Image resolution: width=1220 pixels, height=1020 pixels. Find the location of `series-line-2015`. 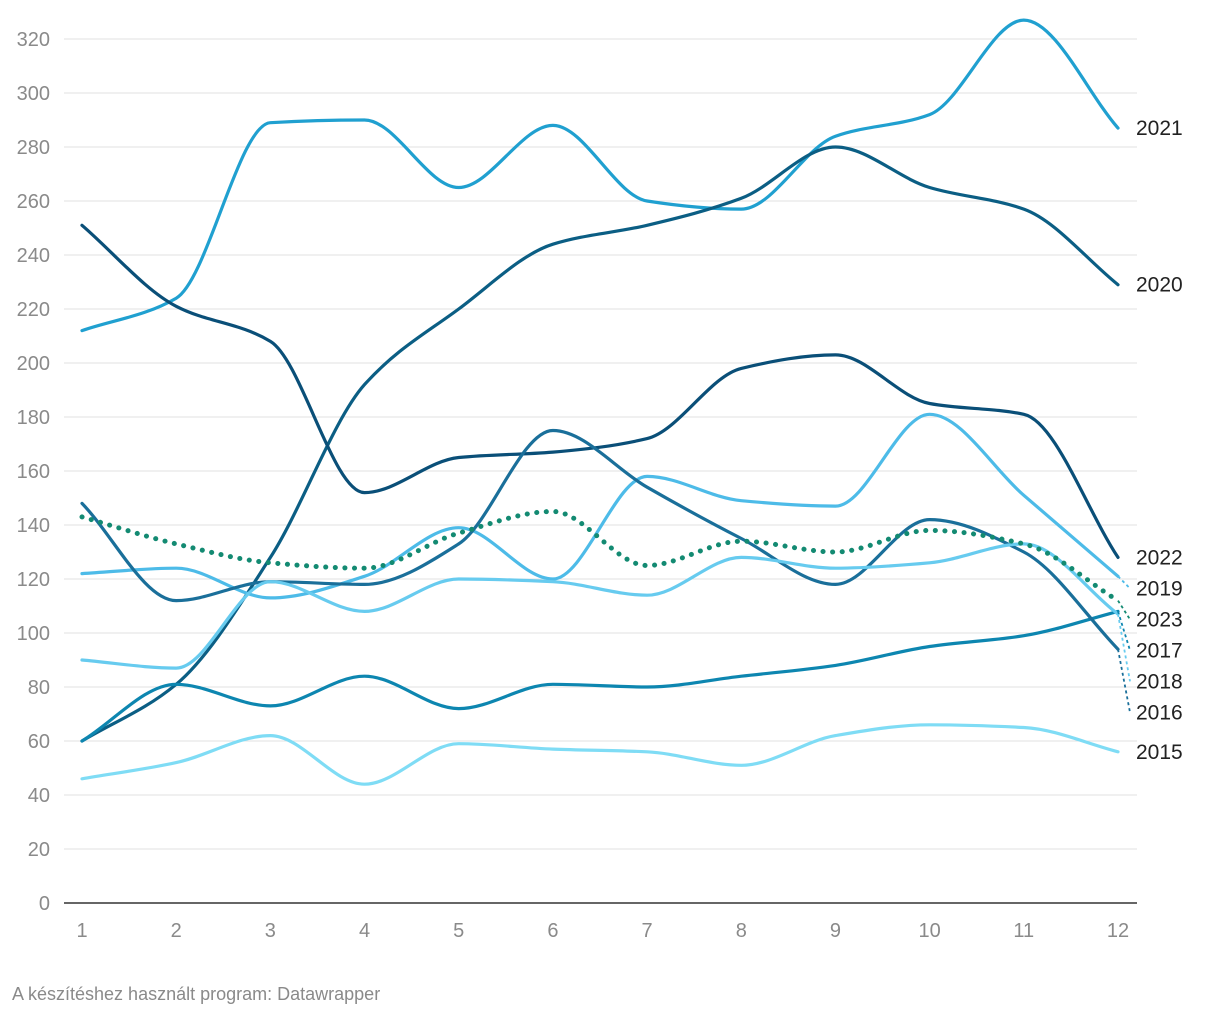

series-line-2015 is located at coordinates (600, 754).